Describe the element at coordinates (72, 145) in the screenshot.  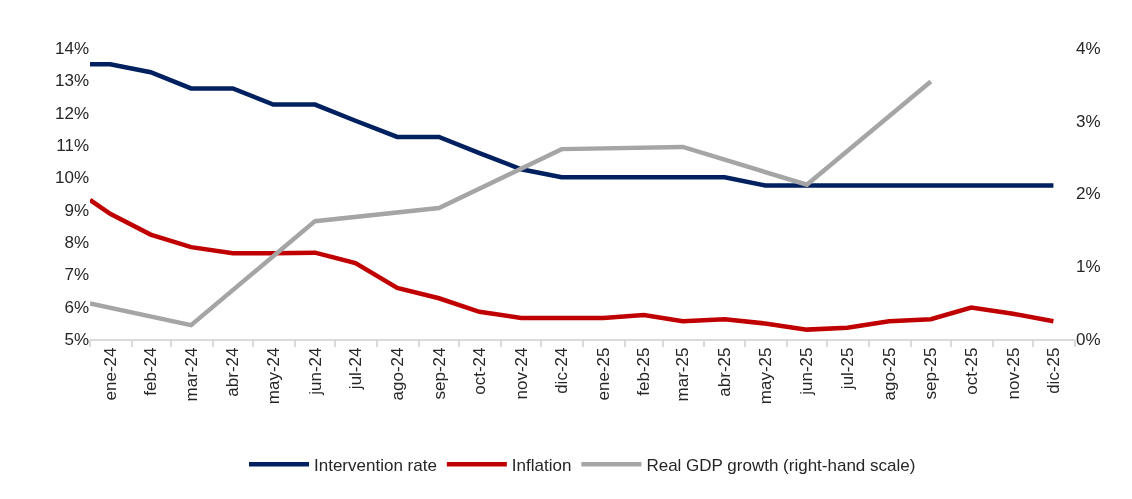
I see `y-tick-label: 11%` at that location.